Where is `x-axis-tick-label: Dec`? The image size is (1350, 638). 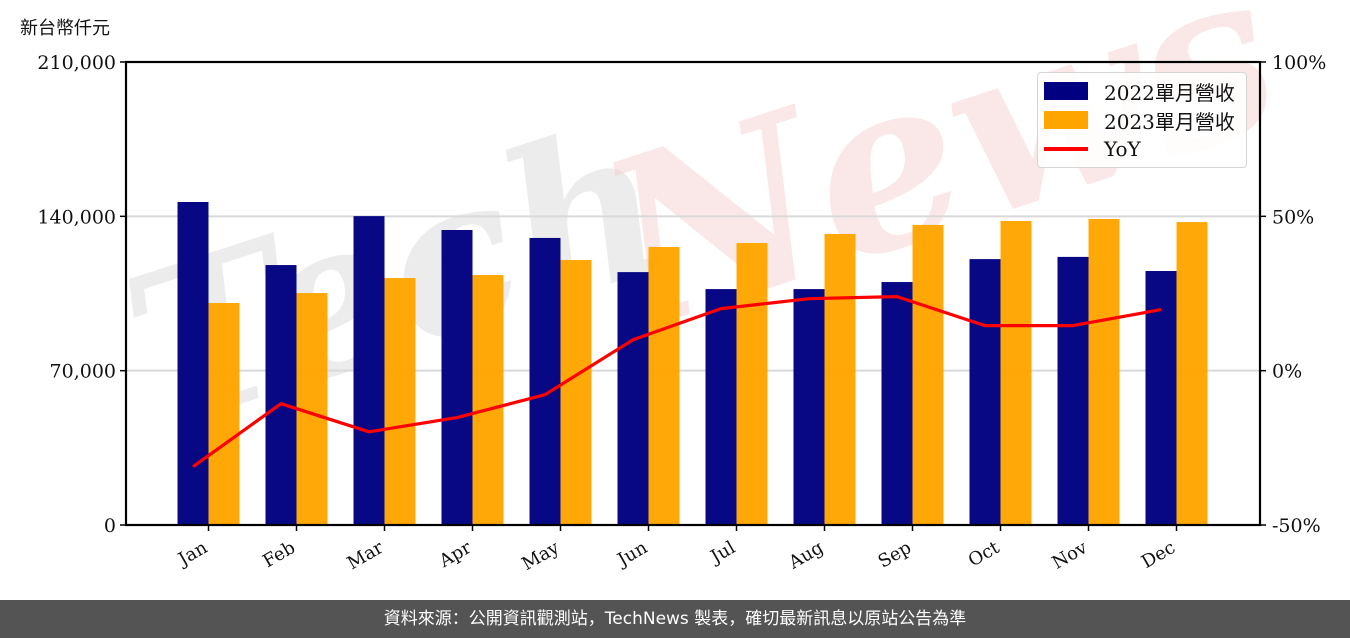
x-axis-tick-label: Dec is located at coordinates (1158, 555).